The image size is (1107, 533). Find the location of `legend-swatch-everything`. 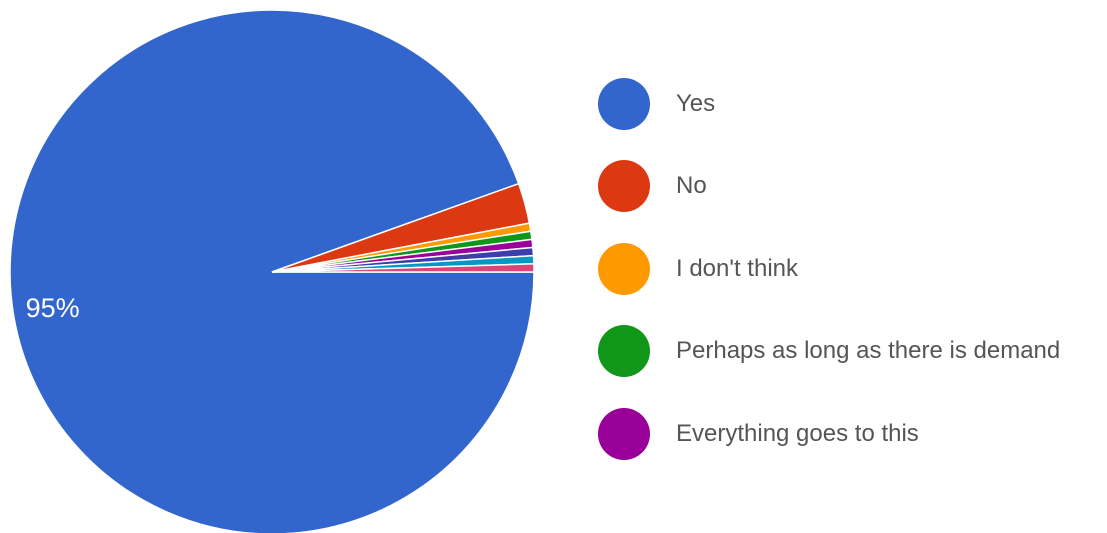

legend-swatch-everything is located at coordinates (624, 433).